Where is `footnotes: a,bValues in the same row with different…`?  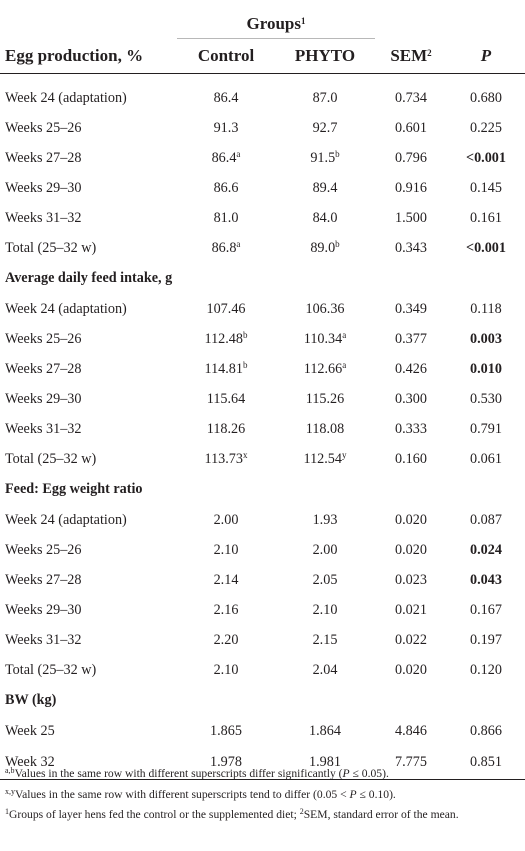
footnotes: a,bValues in the same row with different… is located at coordinates (263, 797).